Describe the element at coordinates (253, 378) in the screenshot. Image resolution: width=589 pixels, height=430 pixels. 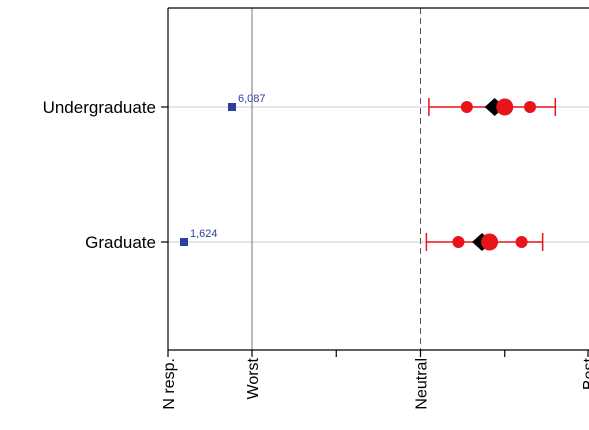
I see `x-tick-label-worst: Worst` at that location.